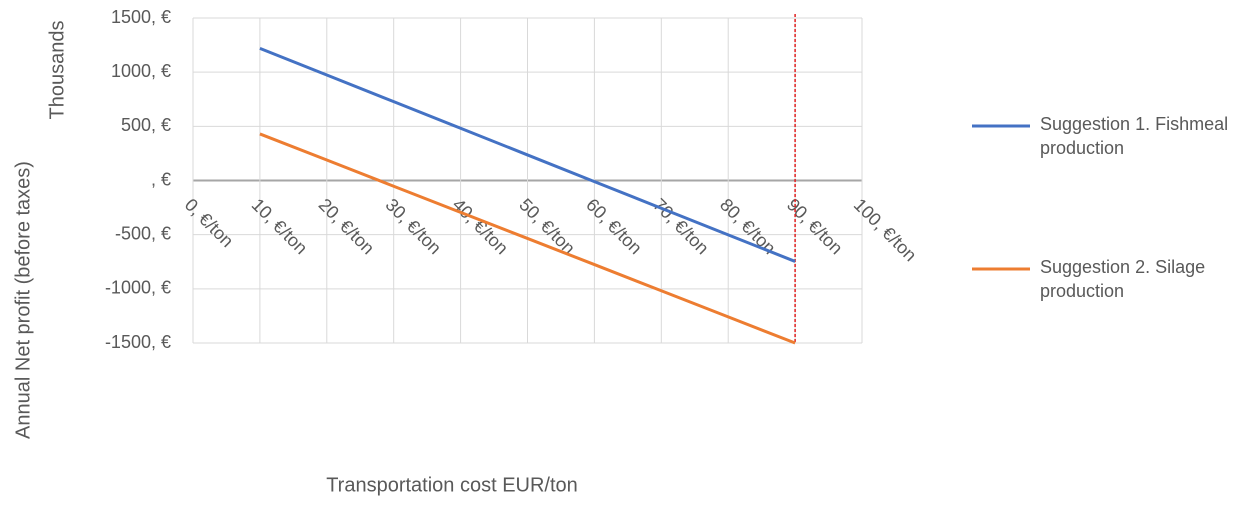 This screenshot has width=1259, height=521. What do you see at coordinates (209, 223) in the screenshot?
I see `x-tick-label: 0, €/ton` at bounding box center [209, 223].